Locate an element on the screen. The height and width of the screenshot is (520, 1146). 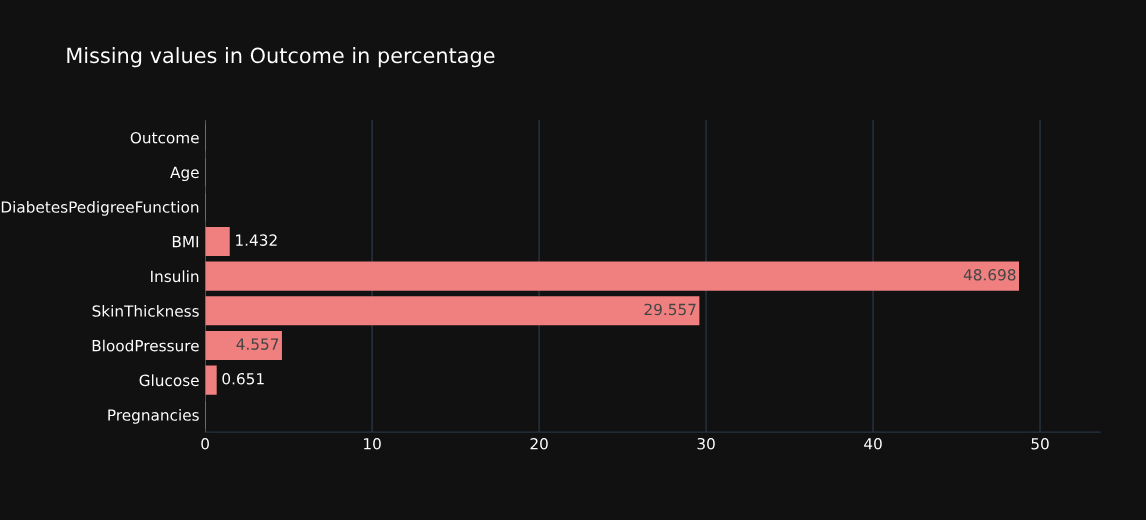
chart-title: Missing values in Outcome in percentage is located at coordinates (281, 57).